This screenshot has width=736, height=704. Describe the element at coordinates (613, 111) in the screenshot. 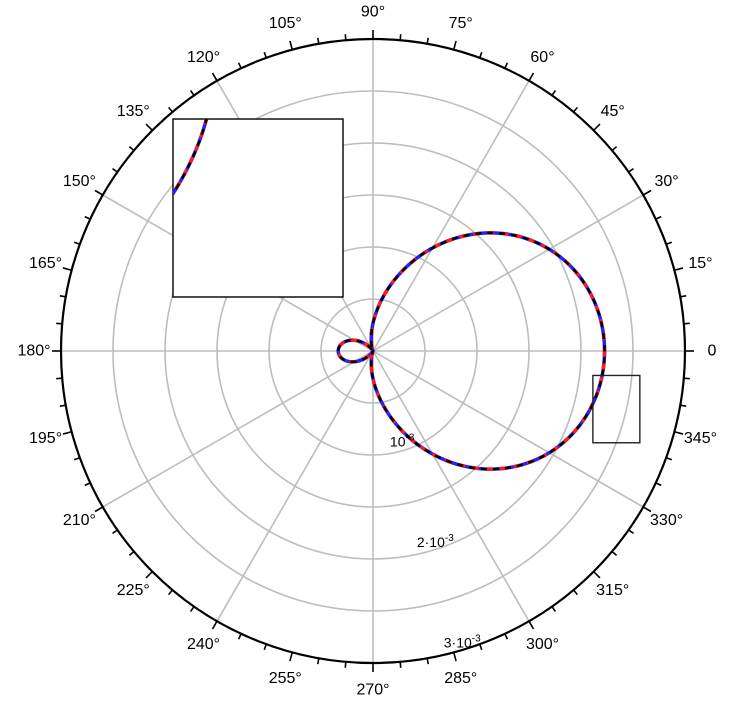

I see `angle-tick-label: 45°` at that location.